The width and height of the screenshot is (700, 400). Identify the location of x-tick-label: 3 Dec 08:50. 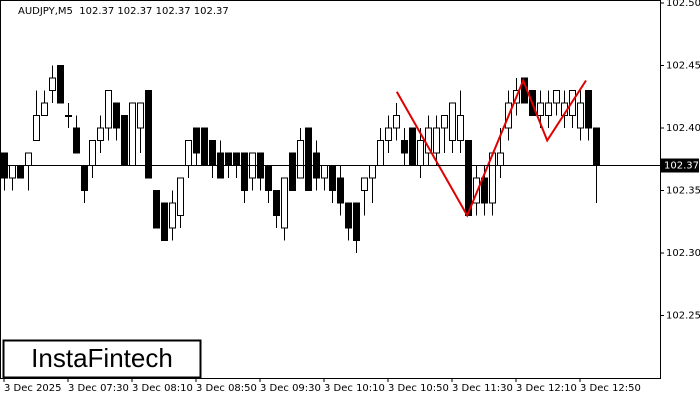
(226, 388).